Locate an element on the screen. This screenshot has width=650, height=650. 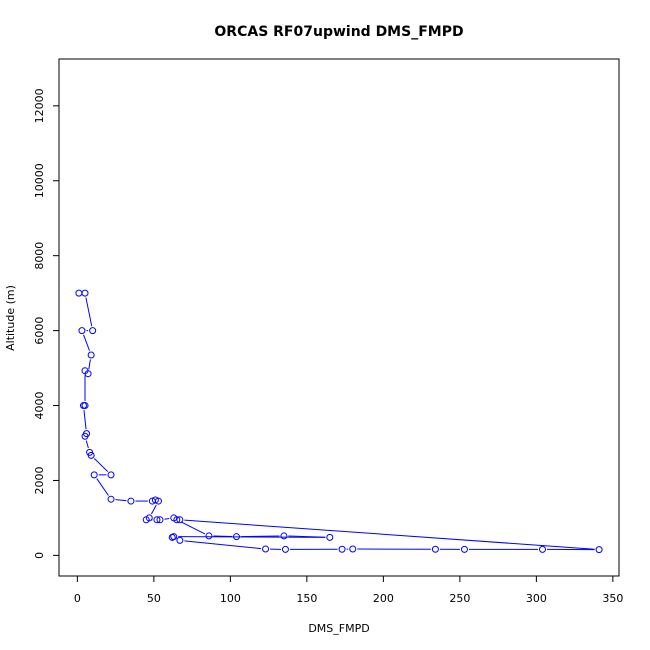
y-tick-label-6: 12000 is located at coordinates (39, 105).